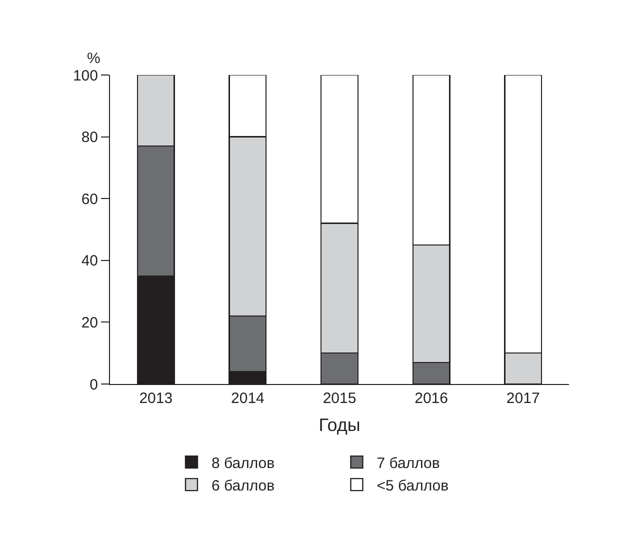  Describe the element at coordinates (412, 485) in the screenshot. I see `legend-label: <5 баллов` at that location.